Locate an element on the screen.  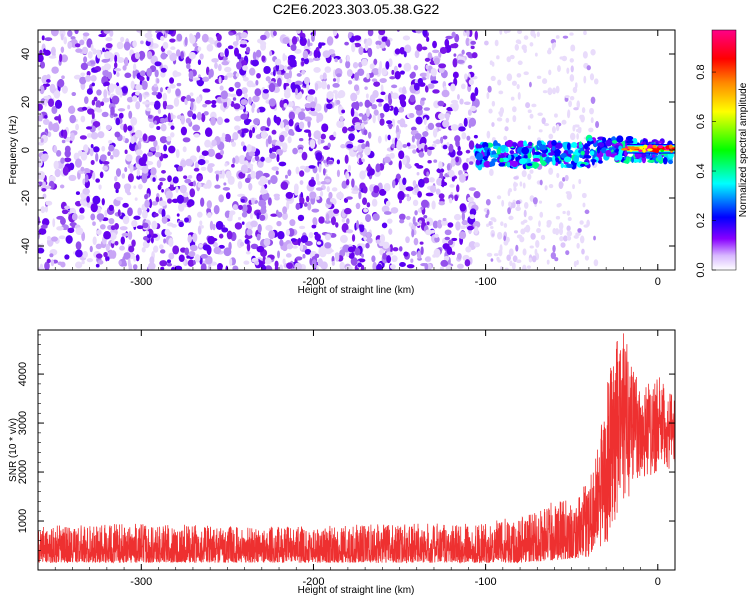
x-tick-label: 0 is located at coordinates (658, 282).